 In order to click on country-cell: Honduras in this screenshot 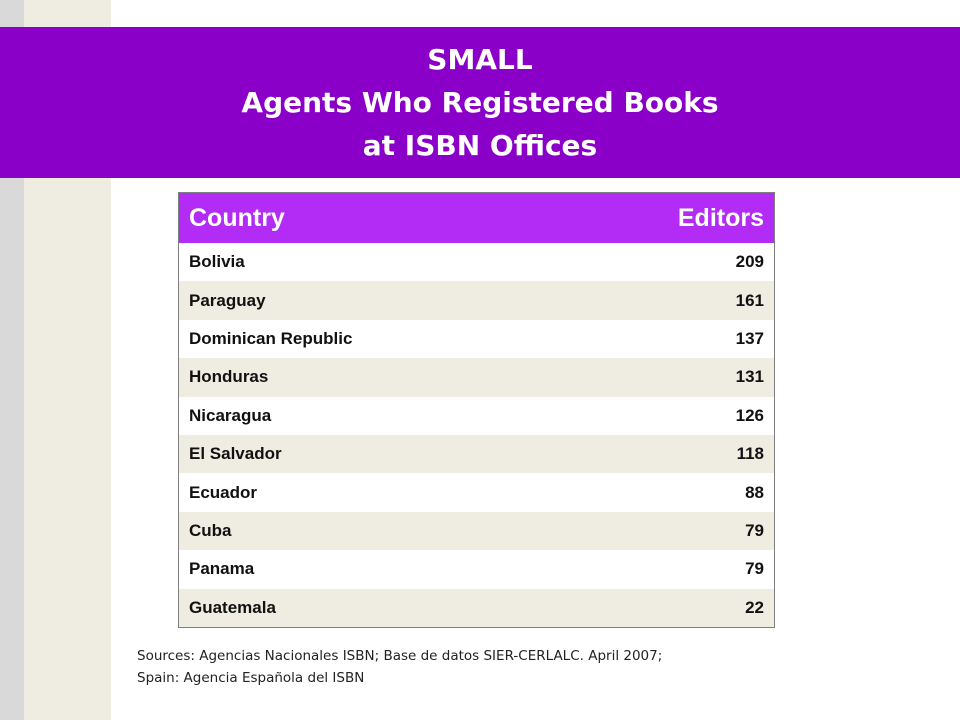, I will do `click(229, 377)`.